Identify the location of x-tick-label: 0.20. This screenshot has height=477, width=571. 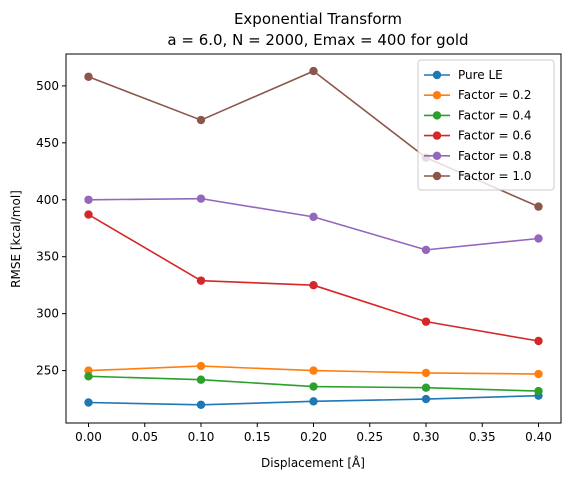
(313, 437).